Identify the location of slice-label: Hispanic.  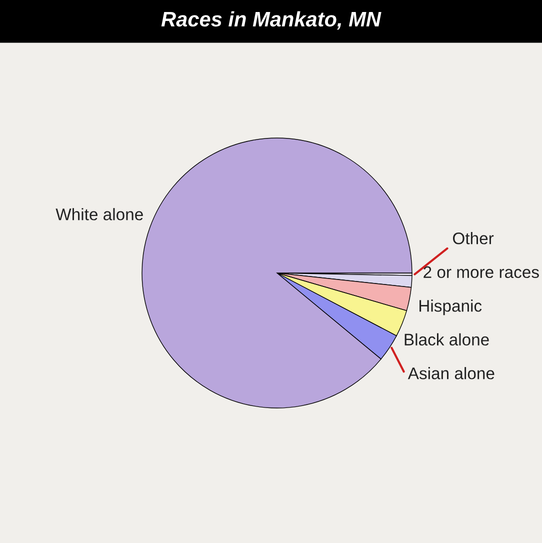
(451, 308).